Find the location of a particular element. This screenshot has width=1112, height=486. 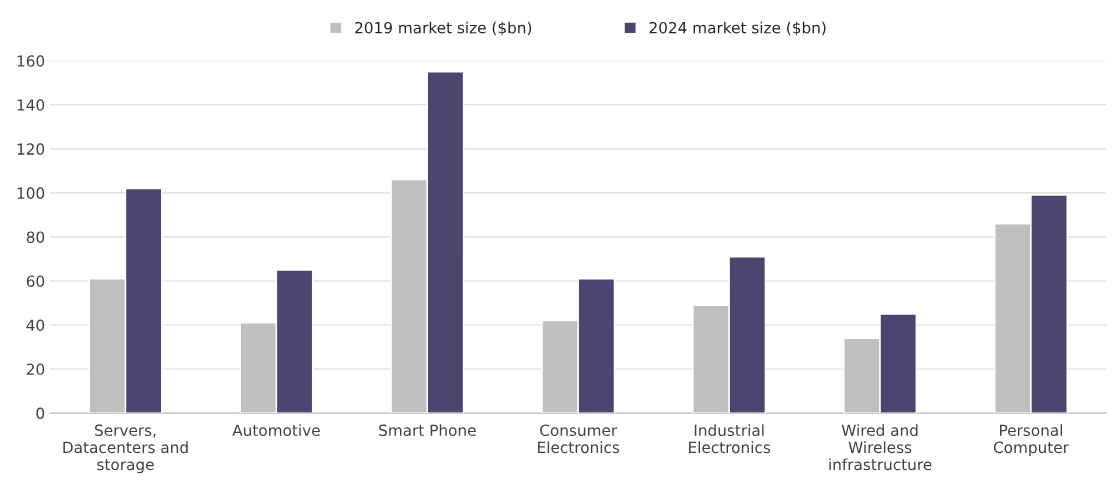

y-tick-label: 100 is located at coordinates (31, 193).